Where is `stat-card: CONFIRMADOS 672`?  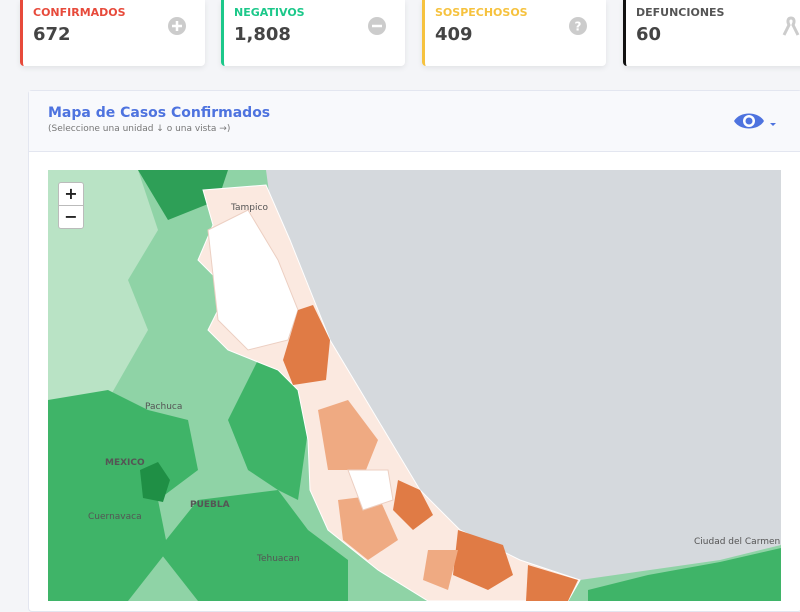
stat-card: CONFIRMADOS 672 is located at coordinates (112, 33).